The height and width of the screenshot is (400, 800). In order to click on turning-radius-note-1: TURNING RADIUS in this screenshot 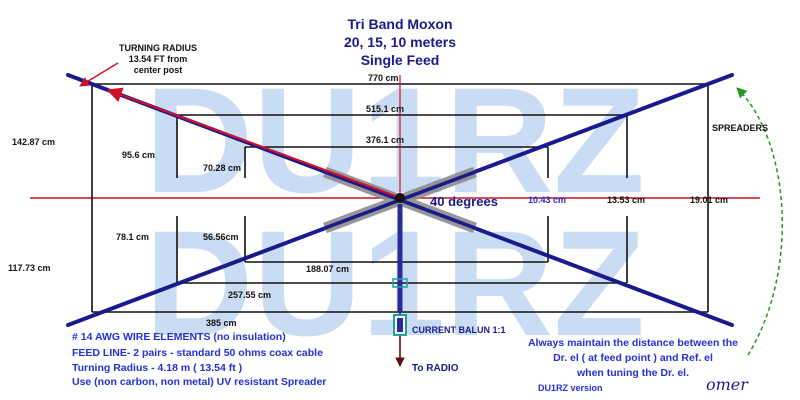, I will do `click(158, 48)`.